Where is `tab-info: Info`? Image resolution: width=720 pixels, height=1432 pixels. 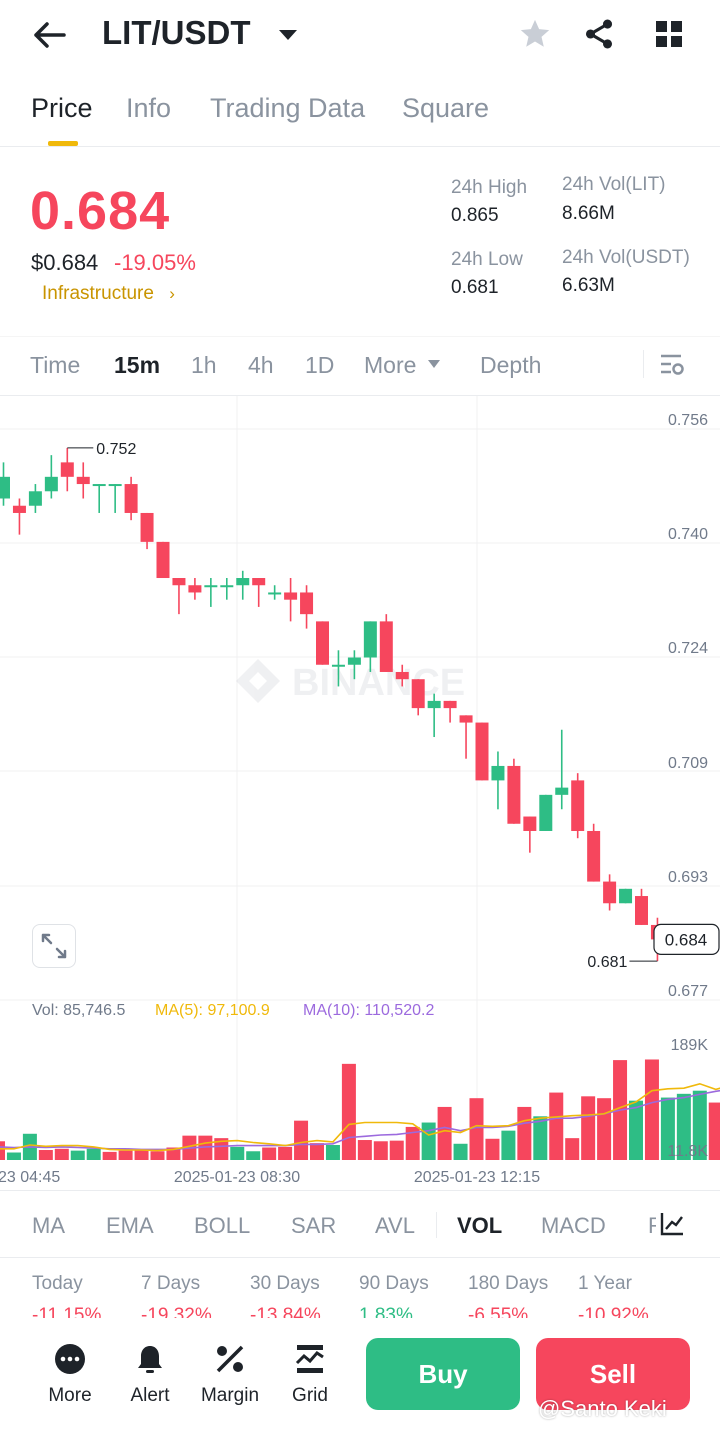
tab-info: Info is located at coordinates (149, 108).